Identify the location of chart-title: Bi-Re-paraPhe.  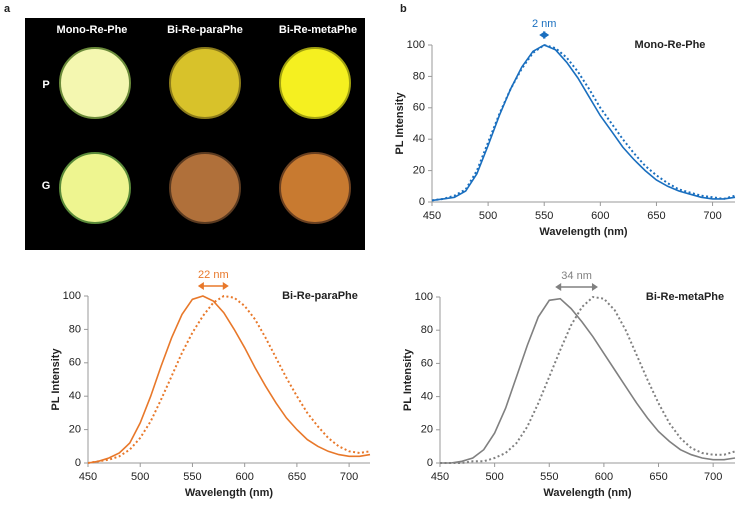
(320, 296).